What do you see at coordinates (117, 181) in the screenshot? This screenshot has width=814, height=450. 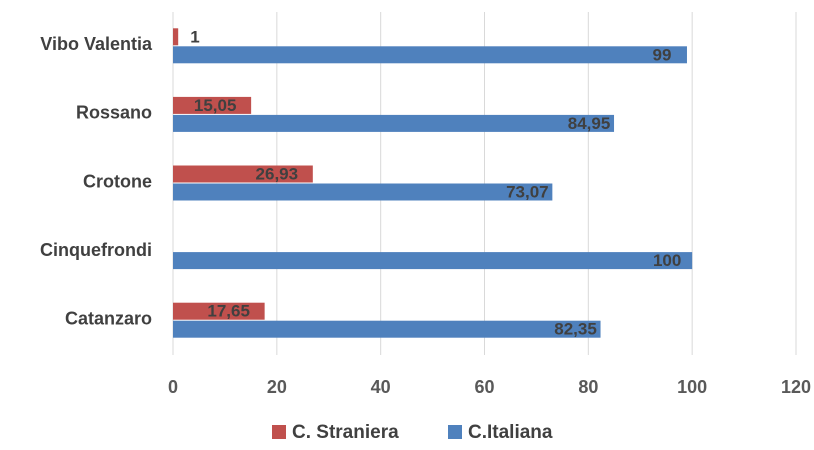 I see `category-label: Crotone` at bounding box center [117, 181].